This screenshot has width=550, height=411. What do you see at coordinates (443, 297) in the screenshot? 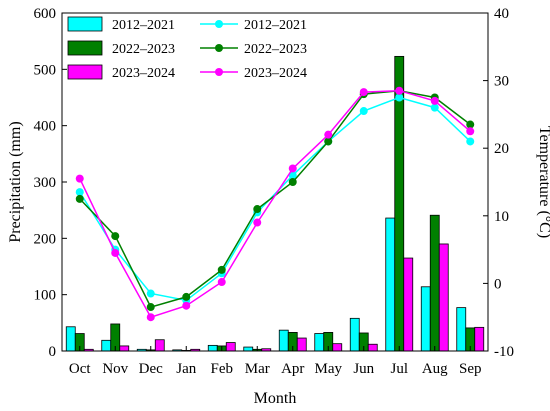
I see `bar-3-aug` at bounding box center [443, 297].